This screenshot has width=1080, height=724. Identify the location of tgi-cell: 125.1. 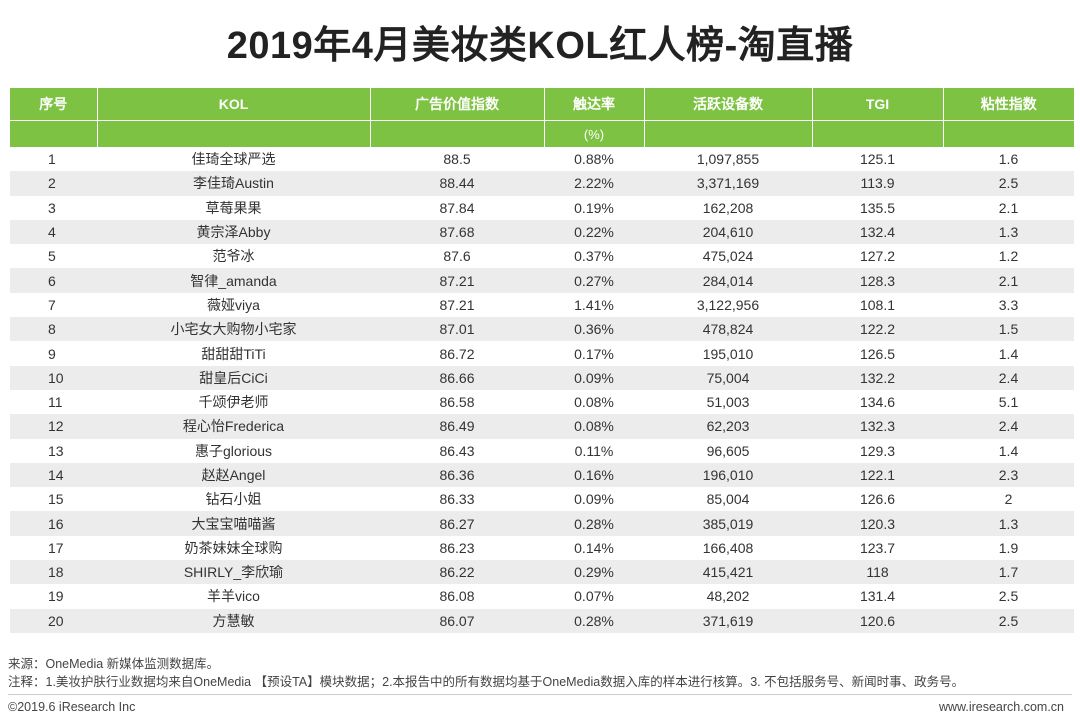
(877, 159).